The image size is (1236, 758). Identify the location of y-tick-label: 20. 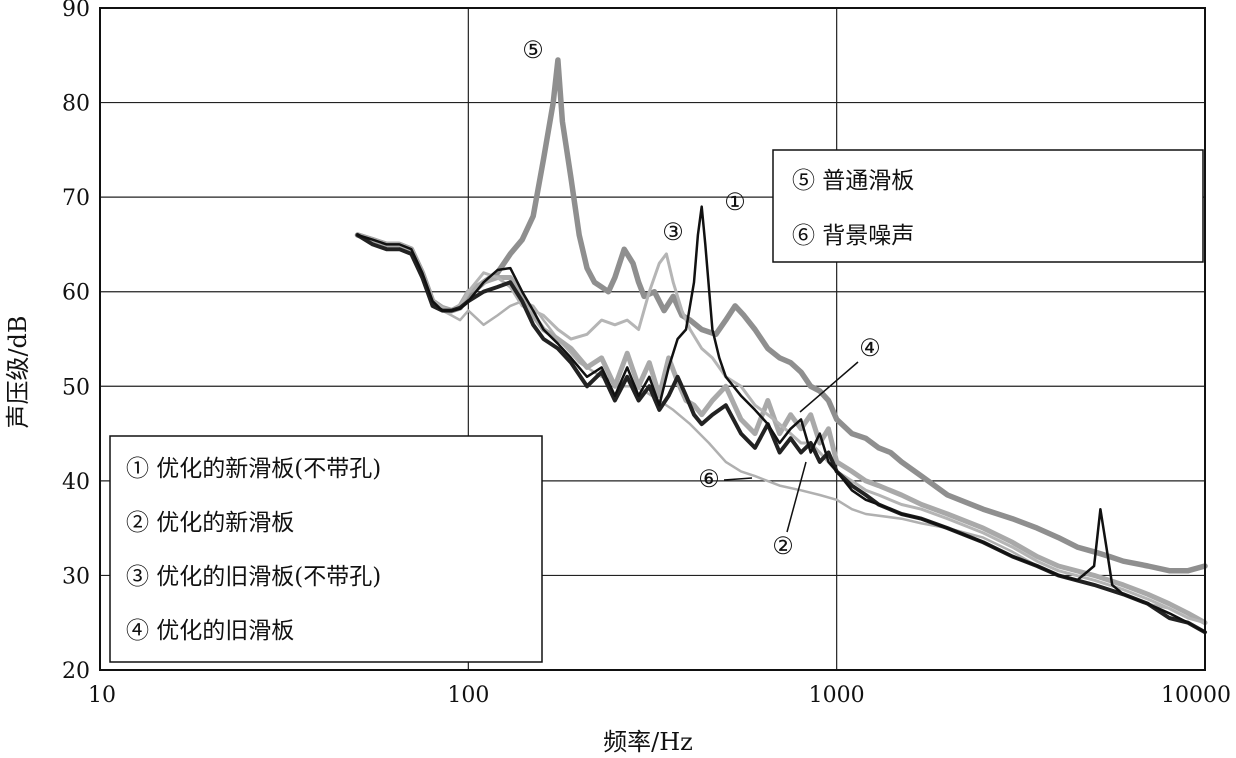
(76, 671).